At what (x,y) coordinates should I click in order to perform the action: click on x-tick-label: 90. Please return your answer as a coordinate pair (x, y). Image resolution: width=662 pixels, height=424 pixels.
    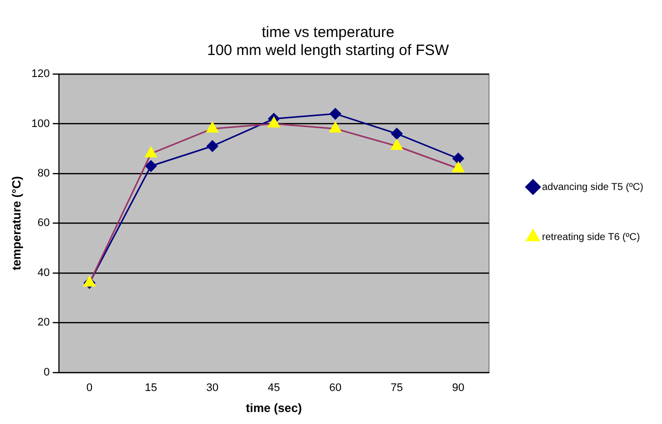
    Looking at the image, I should click on (458, 388).